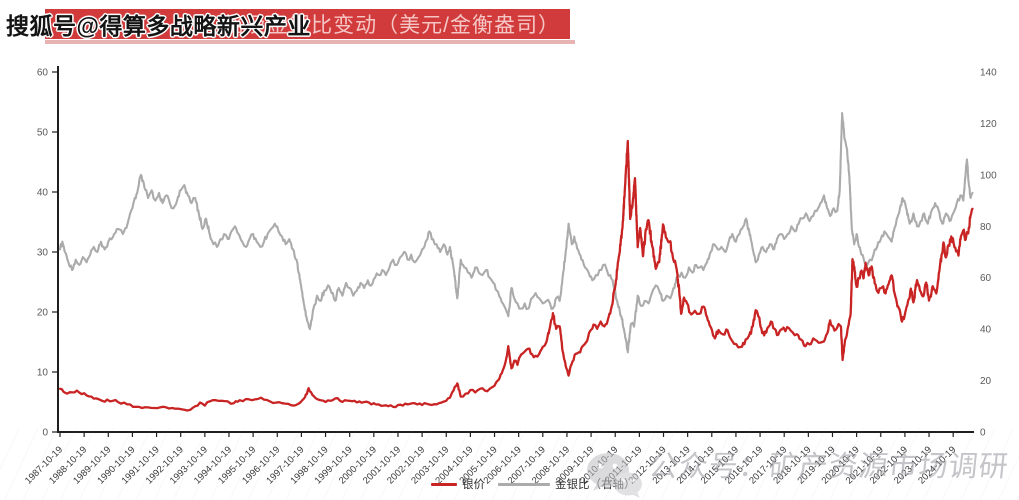 The width and height of the screenshot is (1019, 500). What do you see at coordinates (43, 373) in the screenshot?
I see `y-left-tick-label: 10` at bounding box center [43, 373].